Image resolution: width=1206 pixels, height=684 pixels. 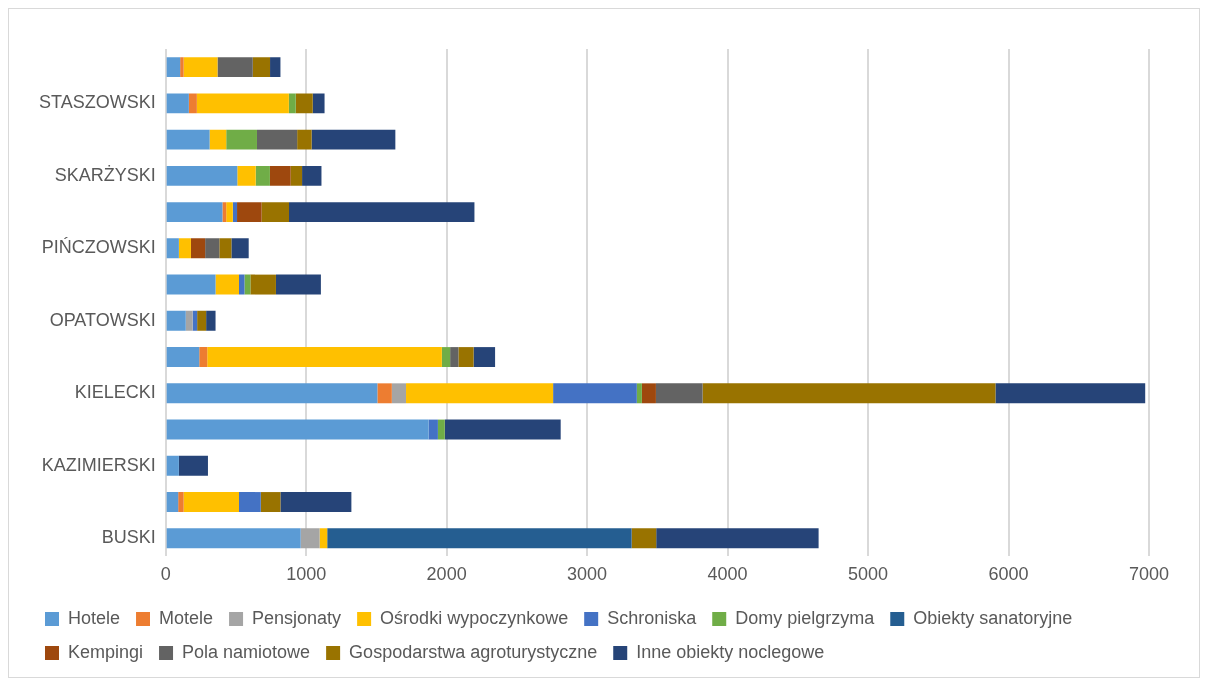 What do you see at coordinates (473, 651) in the screenshot?
I see `legend-label: Gospodarstwa agroturystyczne` at bounding box center [473, 651].